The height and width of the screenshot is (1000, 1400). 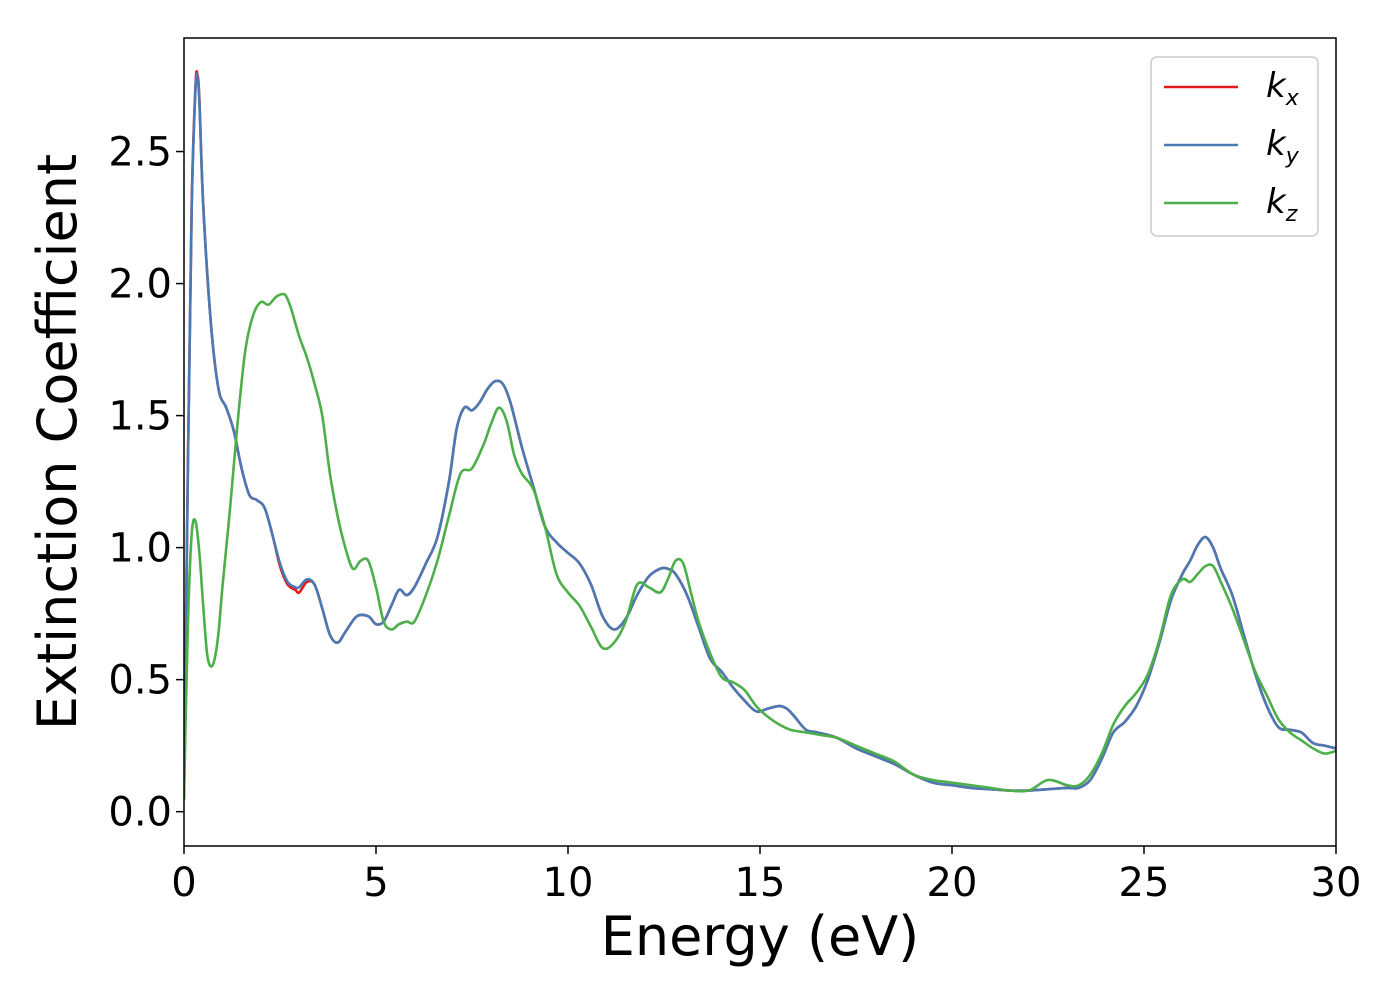 I want to click on x-axis-ticks: 0 5 10 15 20 25 30, so click(x=766, y=876).